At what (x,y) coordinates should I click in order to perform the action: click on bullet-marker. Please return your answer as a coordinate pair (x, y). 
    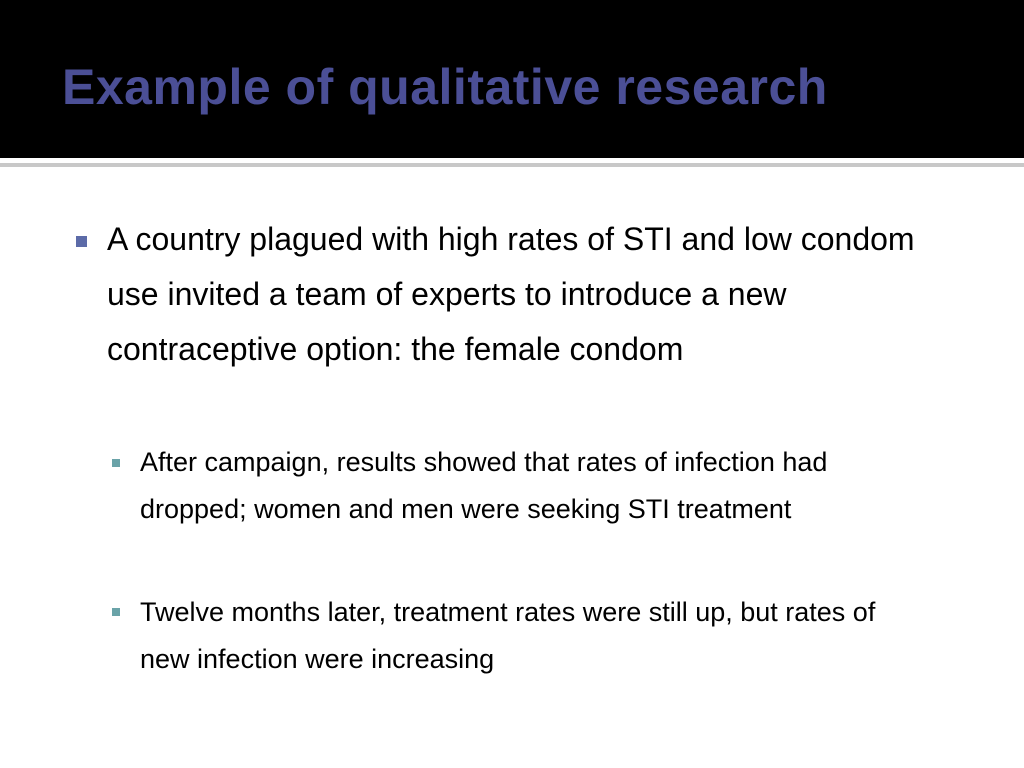
    Looking at the image, I should click on (81, 241).